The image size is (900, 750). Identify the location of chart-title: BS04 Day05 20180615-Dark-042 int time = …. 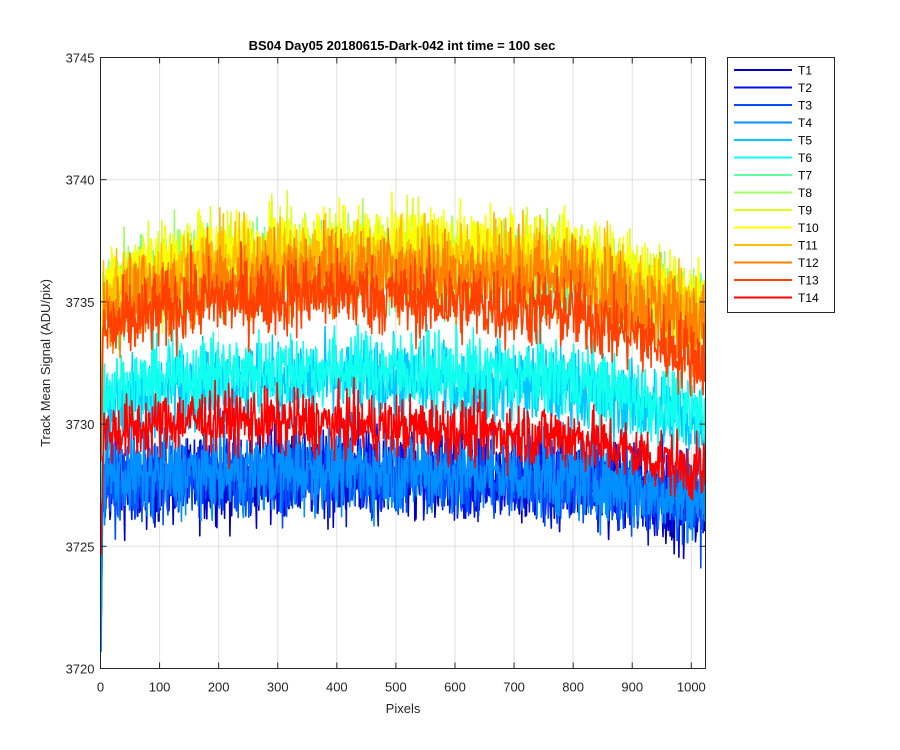
(402, 45).